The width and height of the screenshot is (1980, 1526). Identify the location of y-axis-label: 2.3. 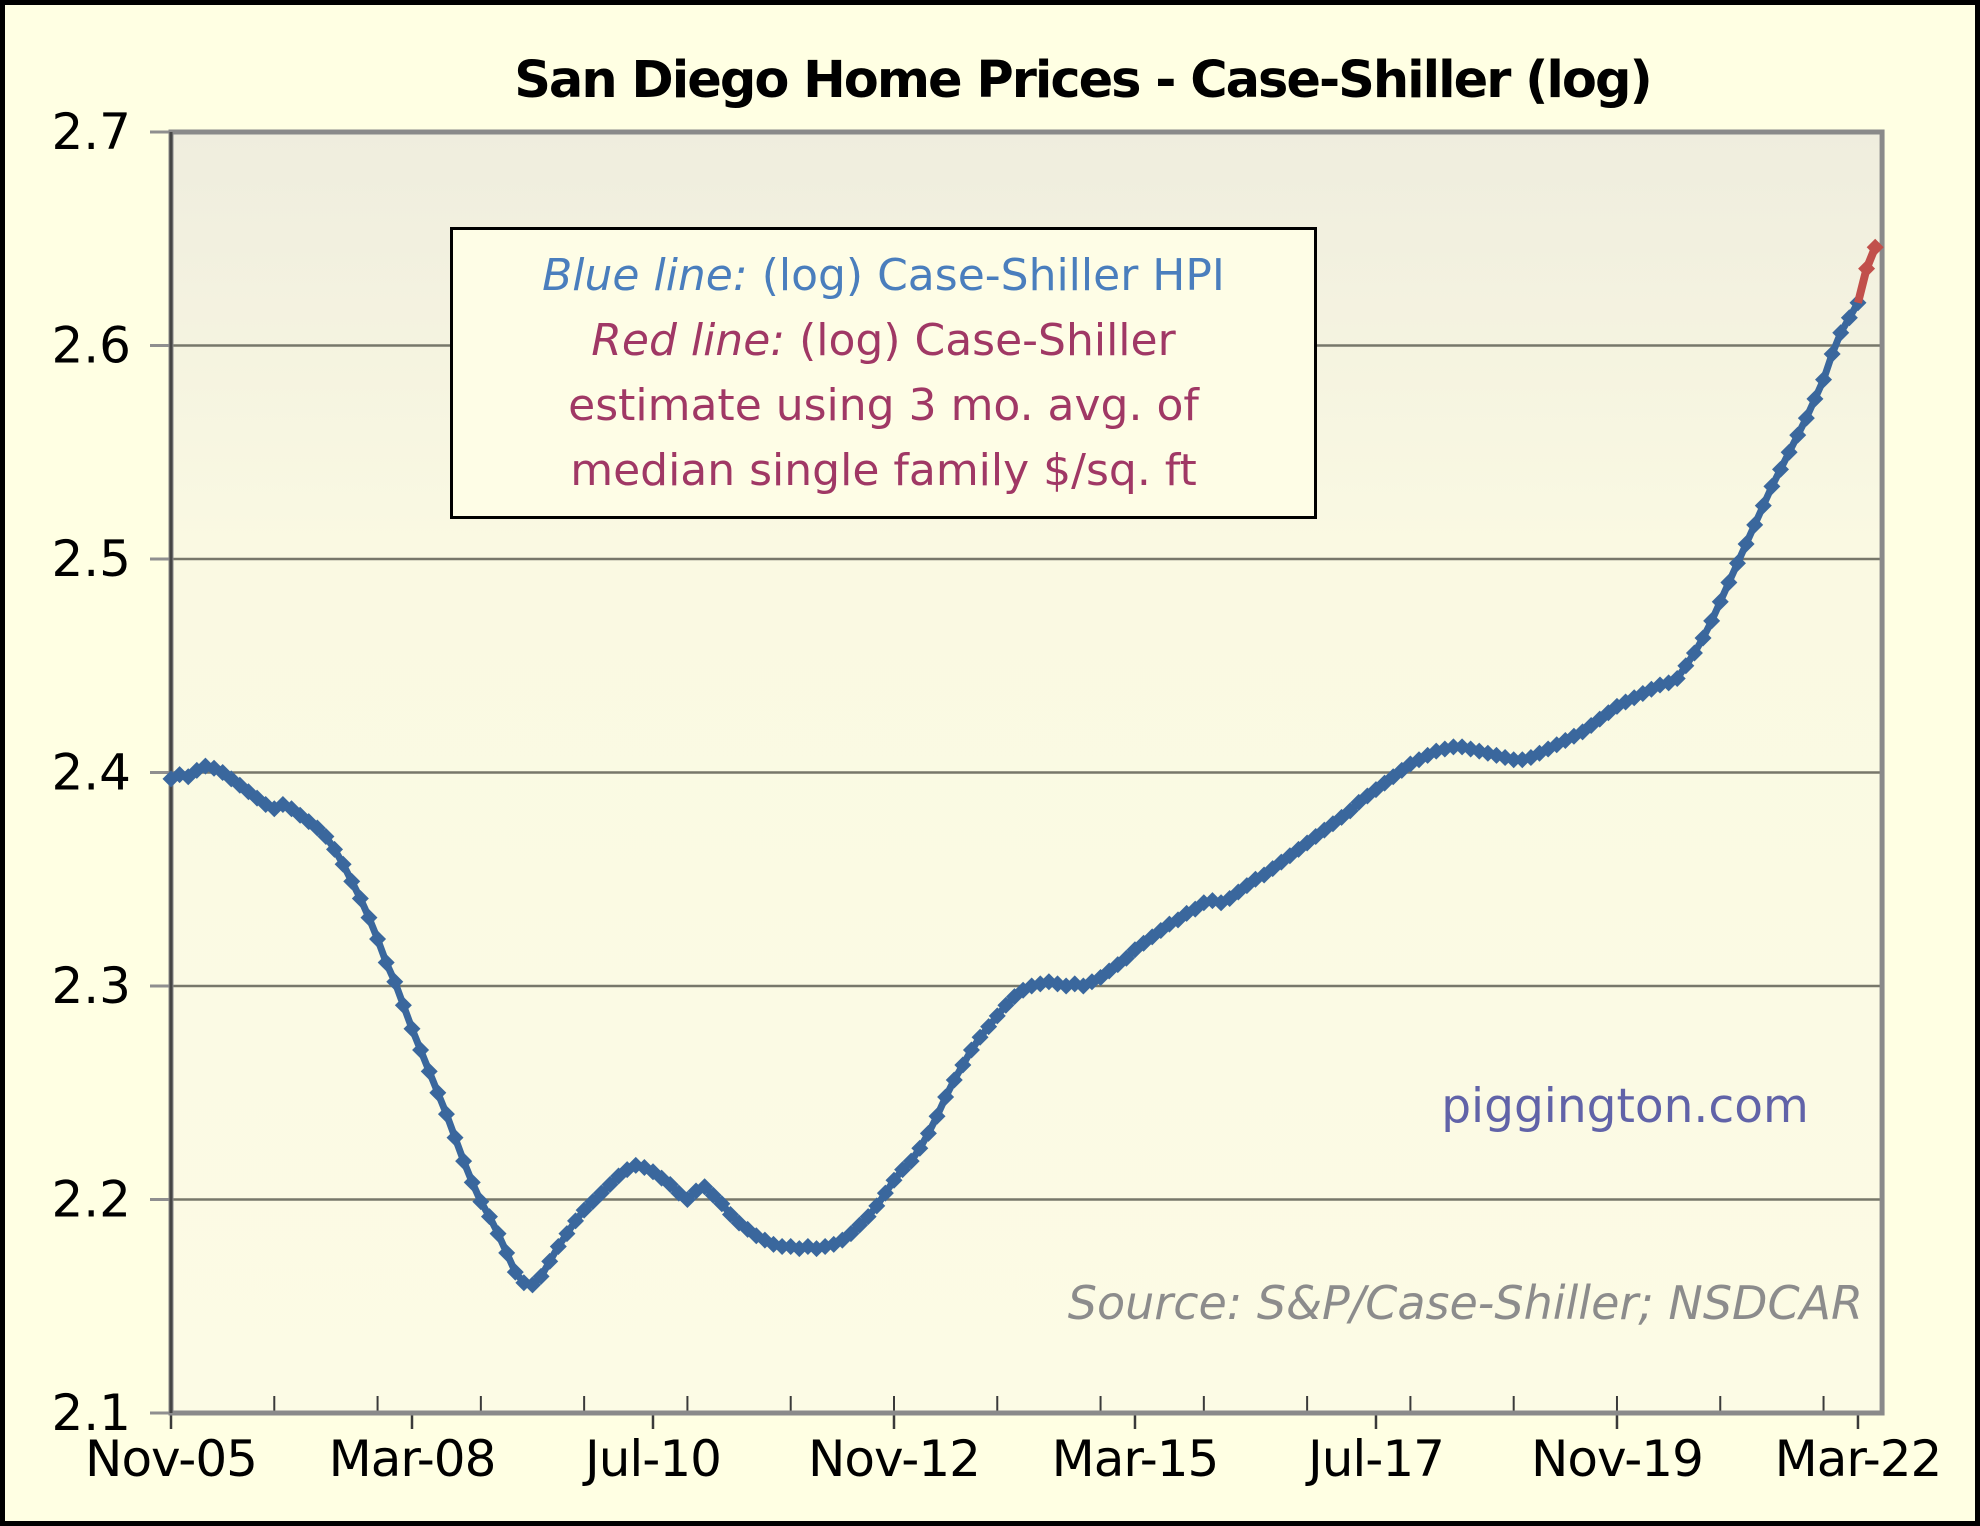
(91, 986).